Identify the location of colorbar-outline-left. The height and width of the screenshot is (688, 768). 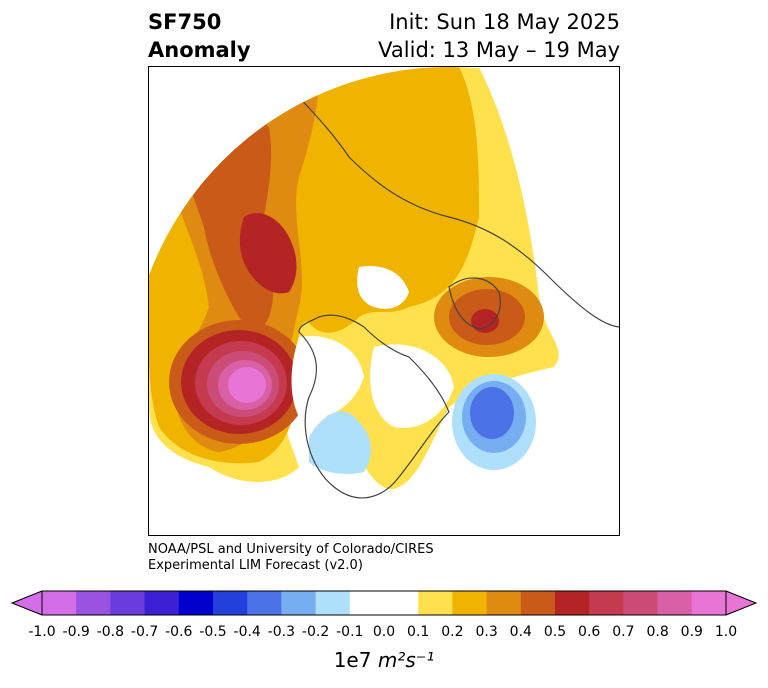
(26, 603).